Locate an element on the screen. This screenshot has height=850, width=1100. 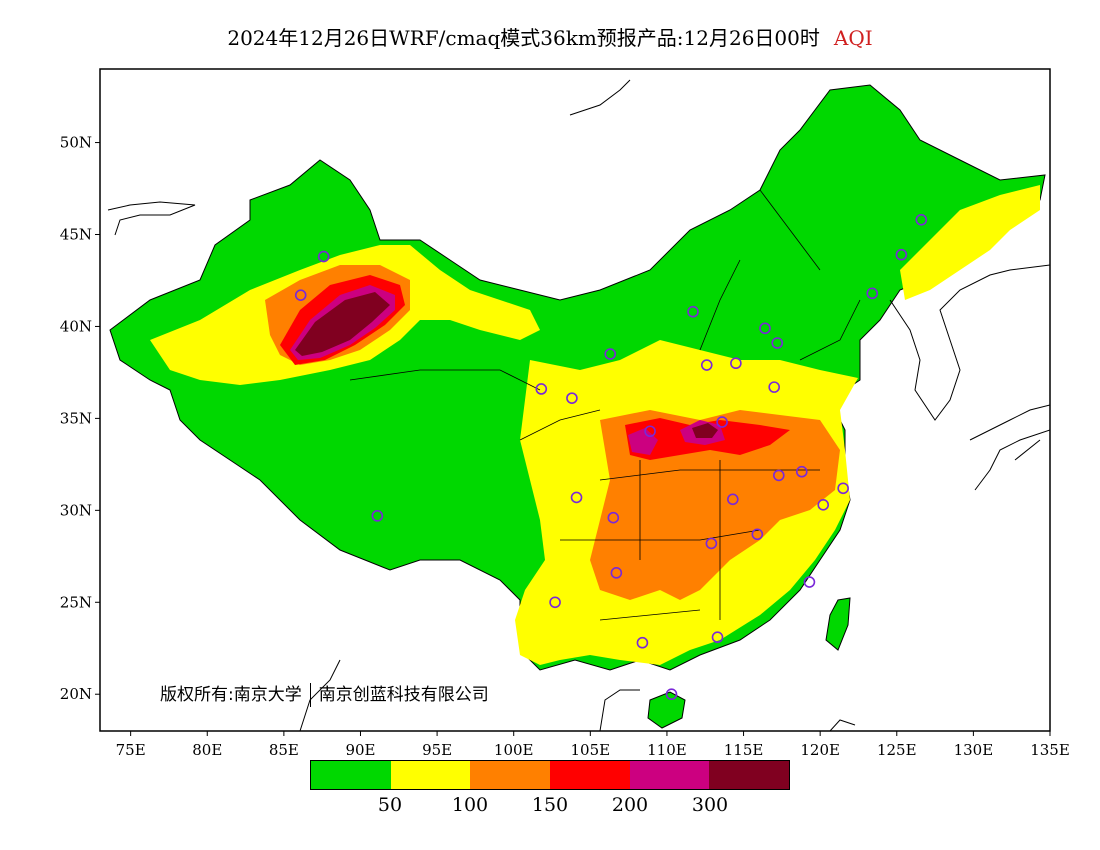
title-text: 2024年12月26日WRF/cmaq模式36km预报产品:12月26日00时 is located at coordinates (523, 38).